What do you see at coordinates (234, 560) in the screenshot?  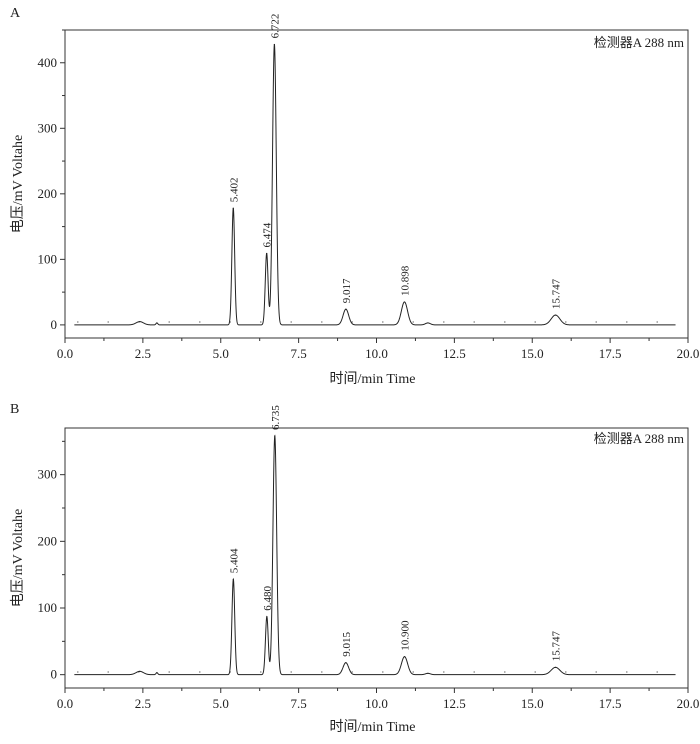 I see `peak-retention-label: 5.404` at bounding box center [234, 560].